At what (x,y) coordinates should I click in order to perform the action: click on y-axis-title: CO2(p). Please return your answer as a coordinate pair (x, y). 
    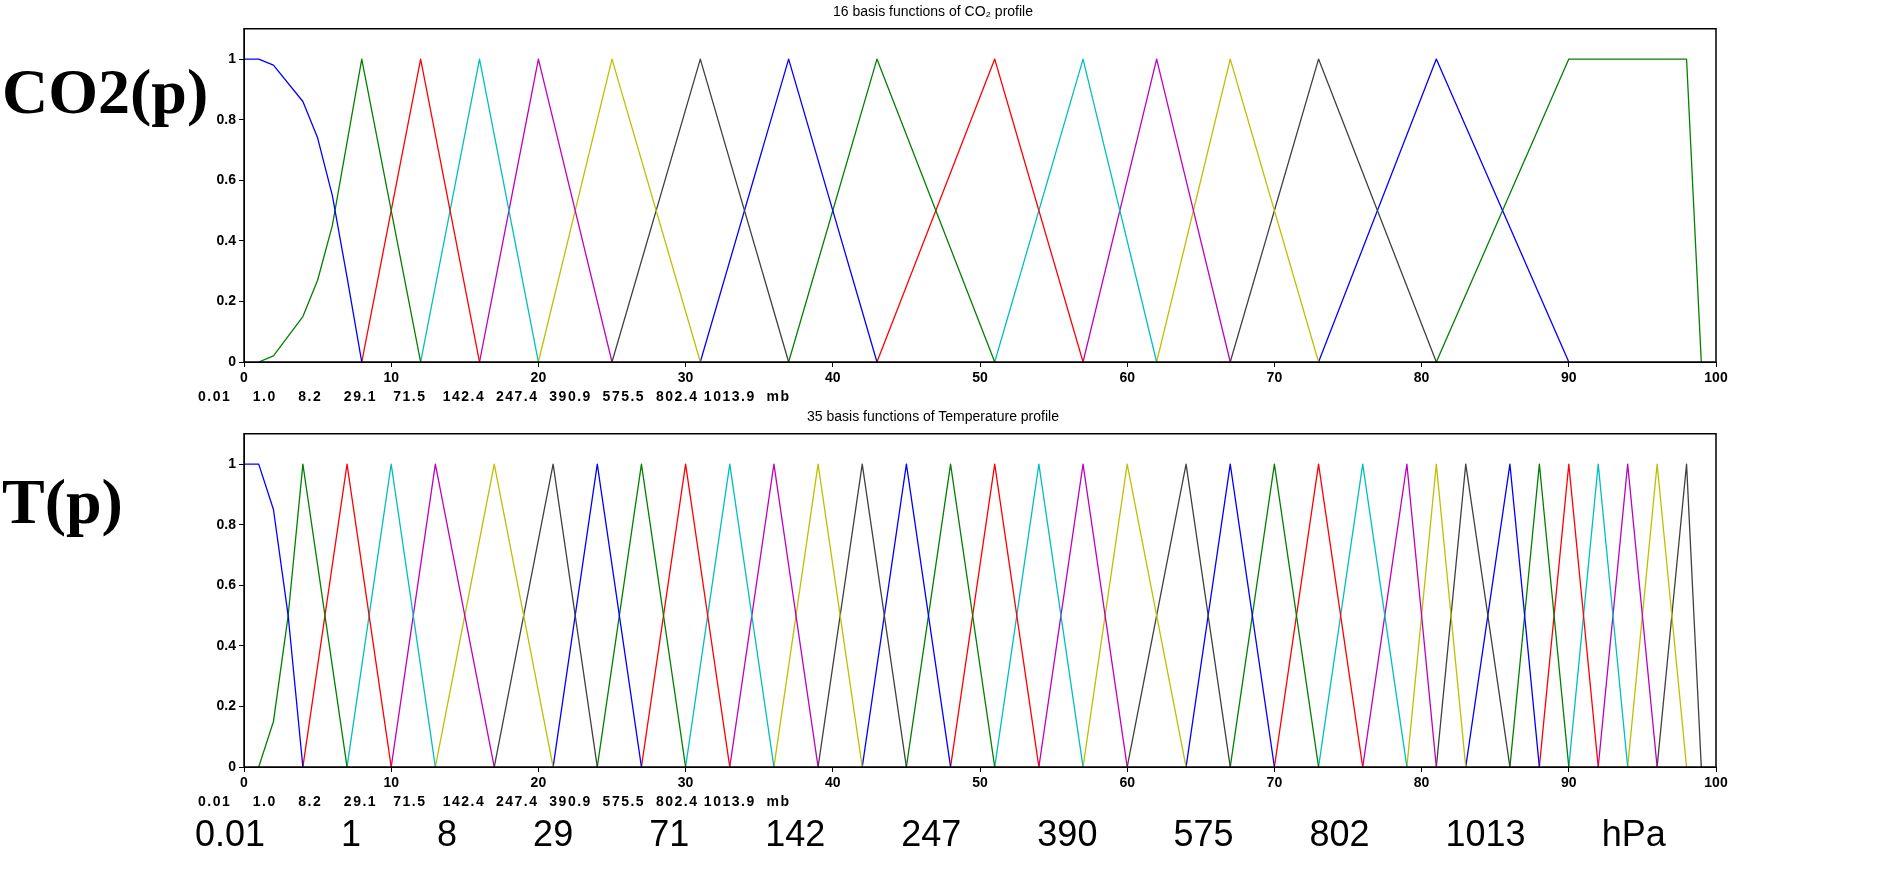
    Looking at the image, I should click on (105, 92).